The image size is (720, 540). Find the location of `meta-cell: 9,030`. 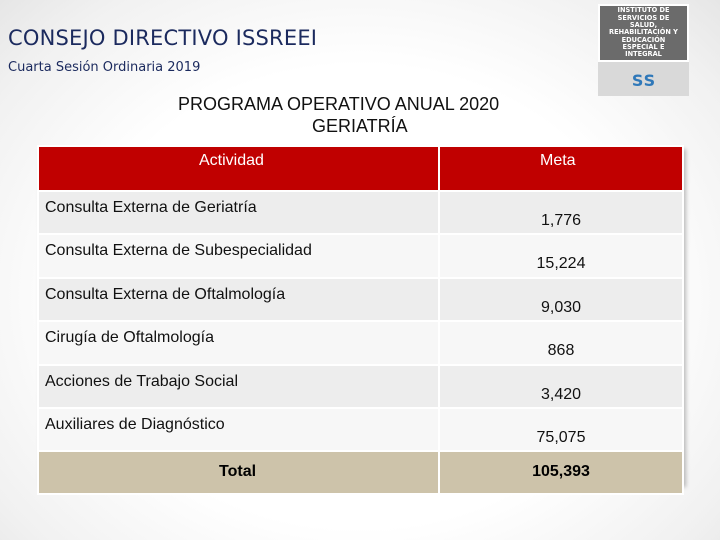

meta-cell: 9,030 is located at coordinates (561, 299).